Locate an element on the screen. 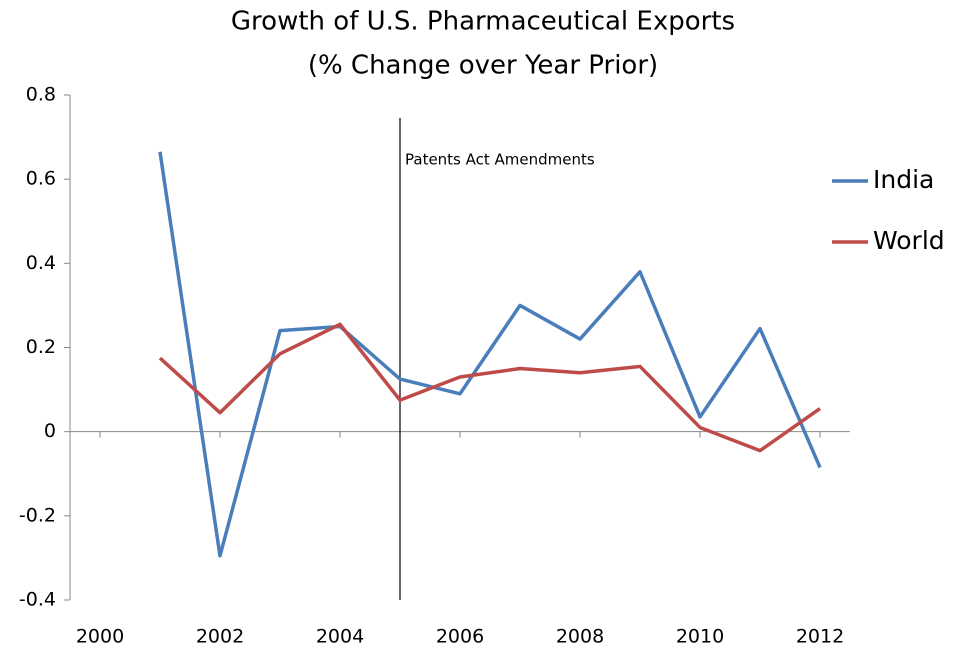  series-line is located at coordinates (490, 387).